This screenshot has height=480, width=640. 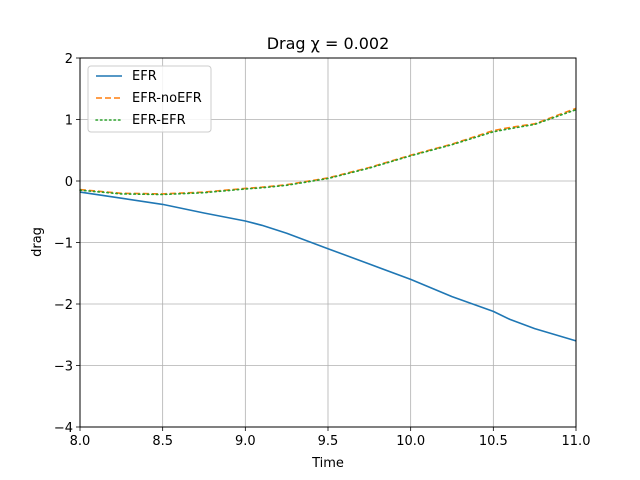 I want to click on y-axis-label: drag, so click(x=37, y=242).